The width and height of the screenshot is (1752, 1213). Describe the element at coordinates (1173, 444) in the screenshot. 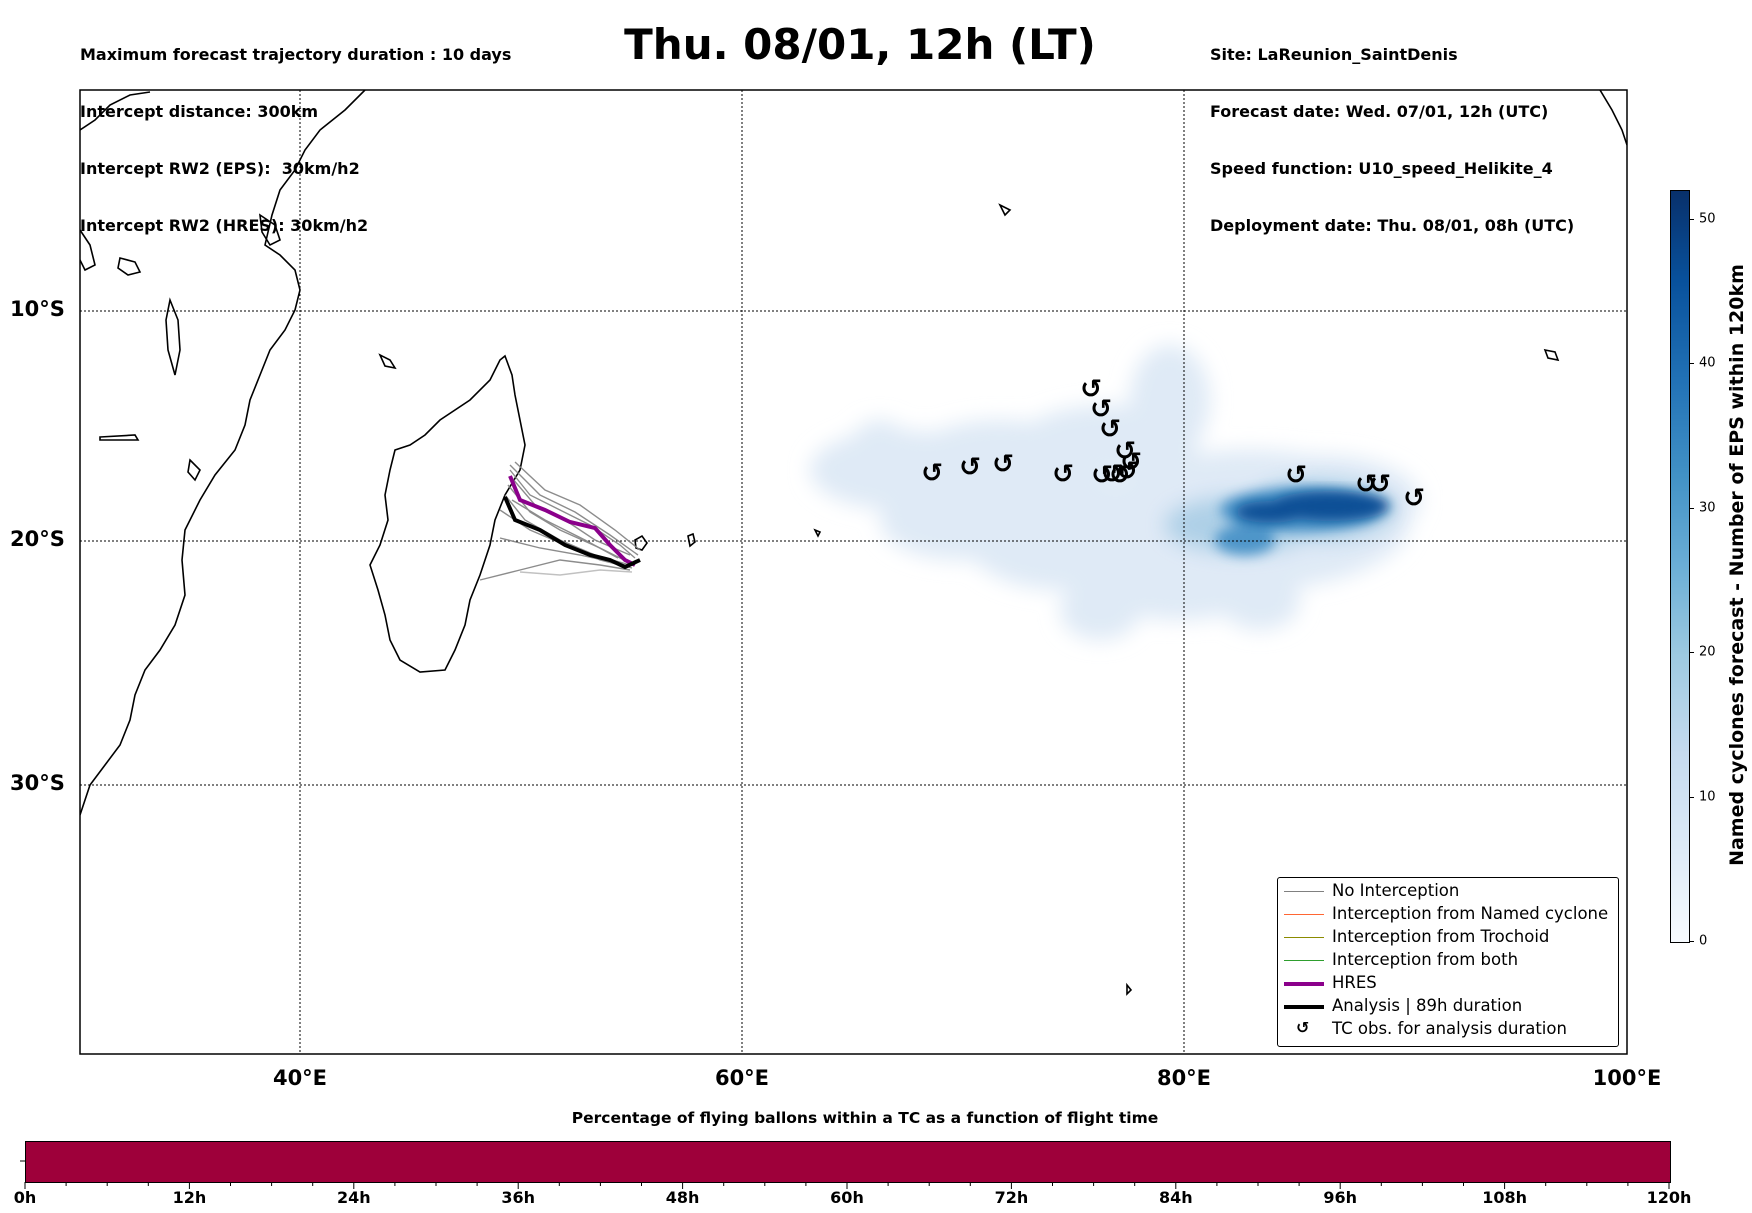

I see `tc-obs-markers: ↺↺↺↺↺↺↺↺↺↺↺↺↺ ↺ ↺↺ ↺` at that location.